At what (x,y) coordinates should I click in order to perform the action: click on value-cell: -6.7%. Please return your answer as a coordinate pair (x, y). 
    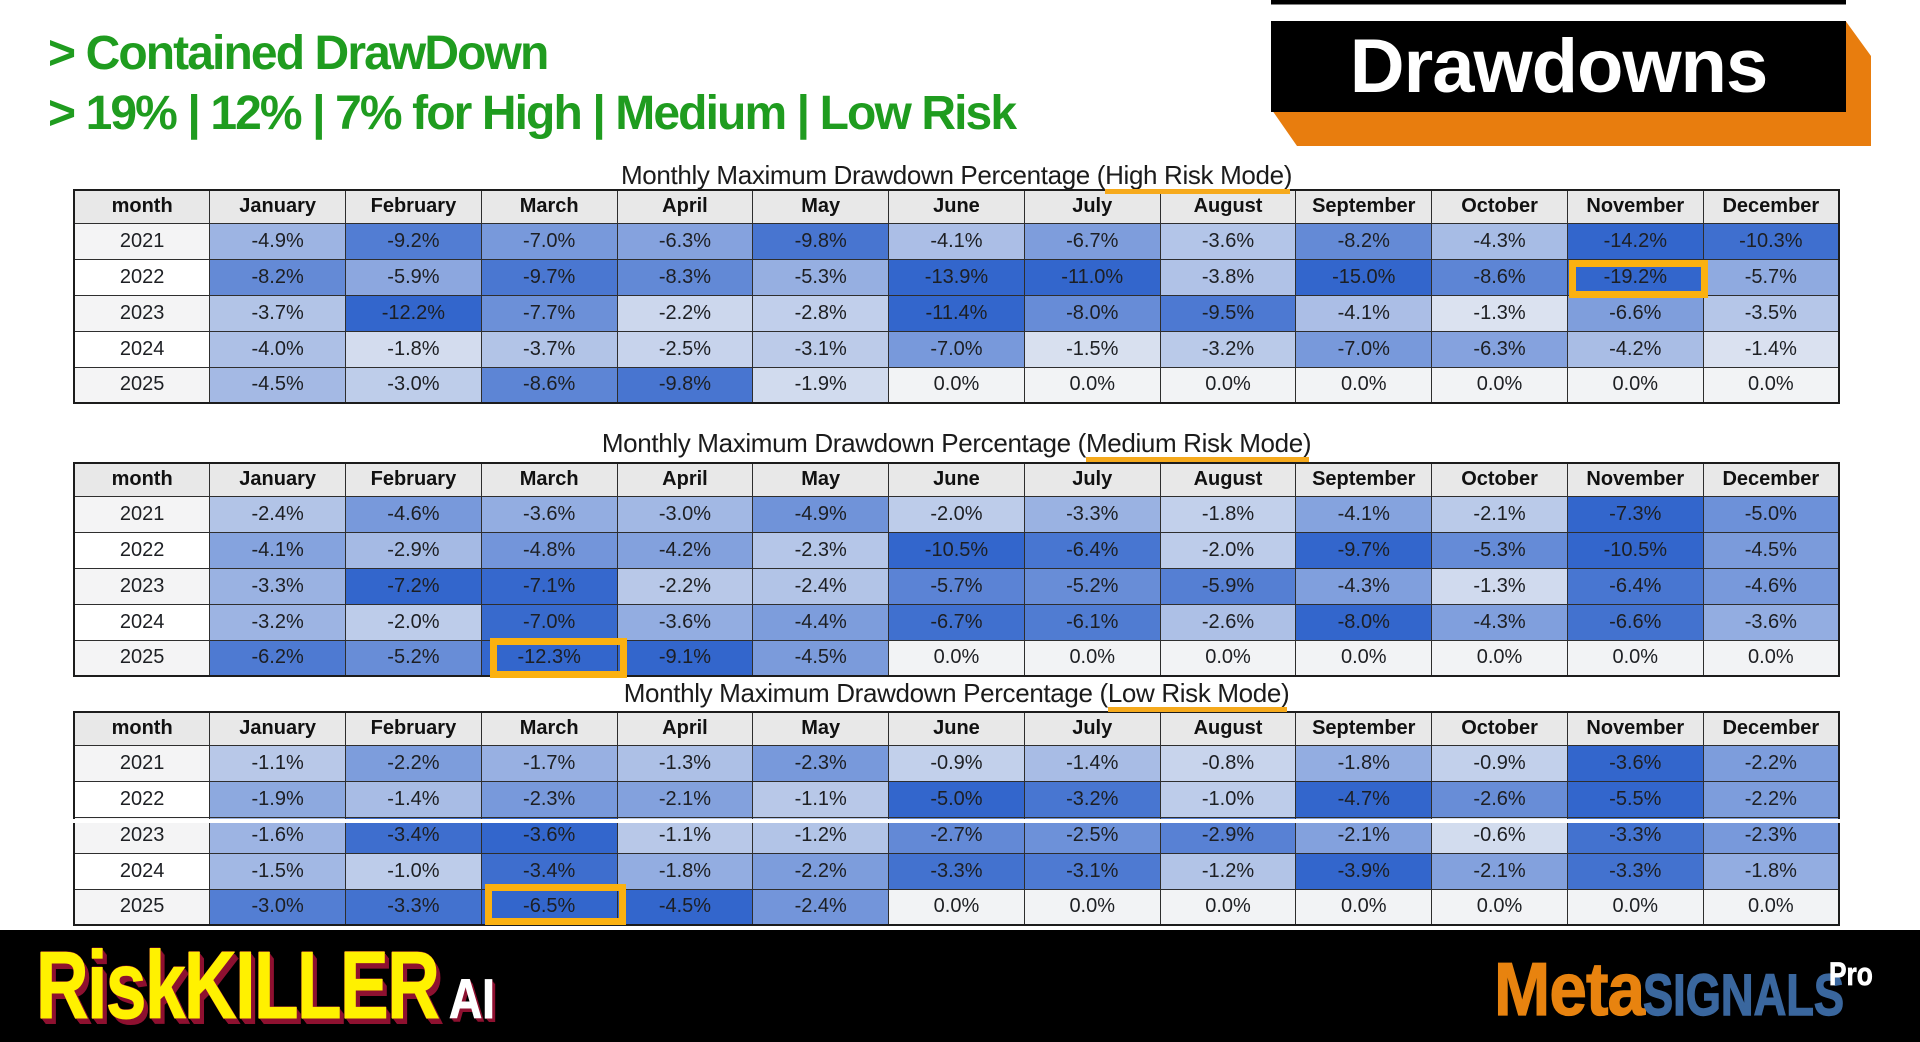
    Looking at the image, I should click on (956, 622).